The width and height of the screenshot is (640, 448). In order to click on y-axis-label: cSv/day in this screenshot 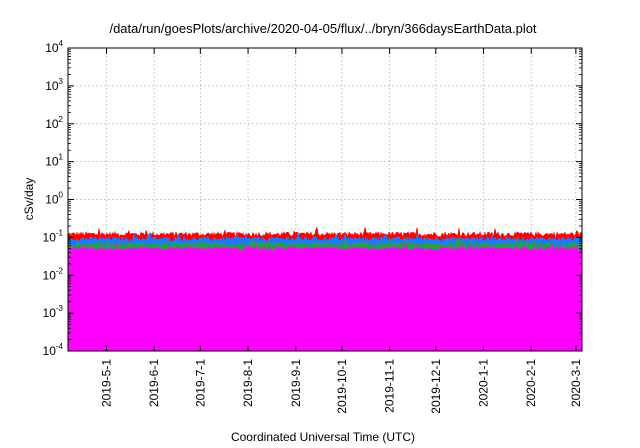, I will do `click(29, 199)`.